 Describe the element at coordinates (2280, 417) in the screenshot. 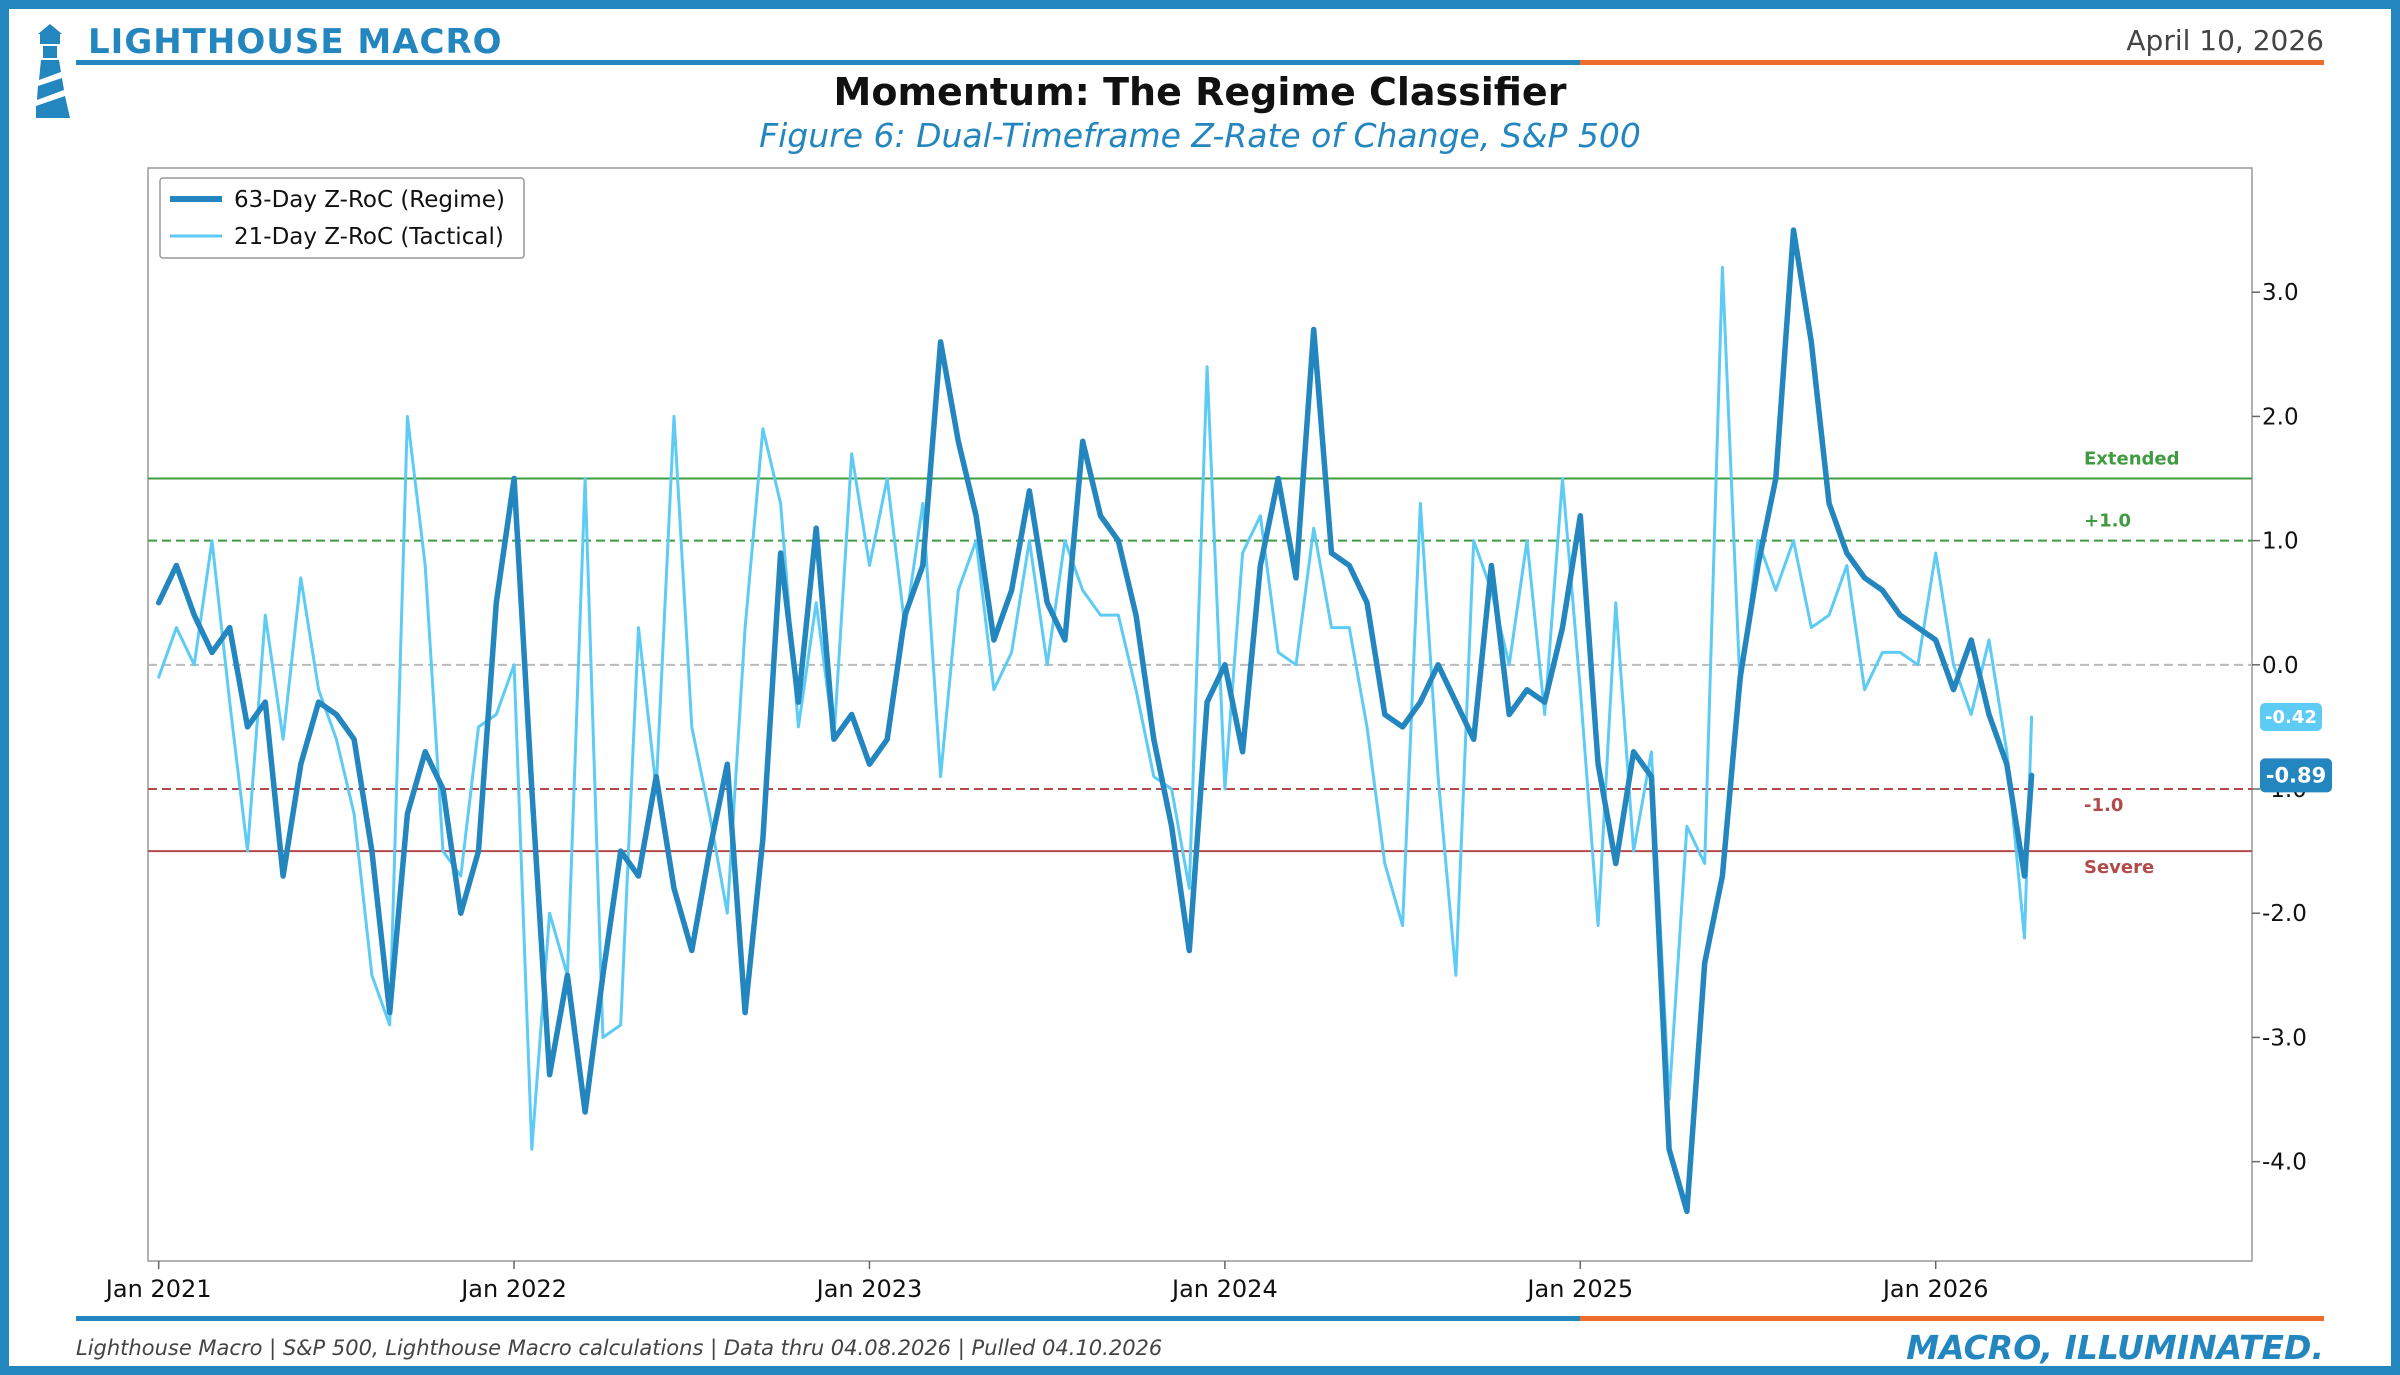

I see `y-tick-label: 2.0` at that location.